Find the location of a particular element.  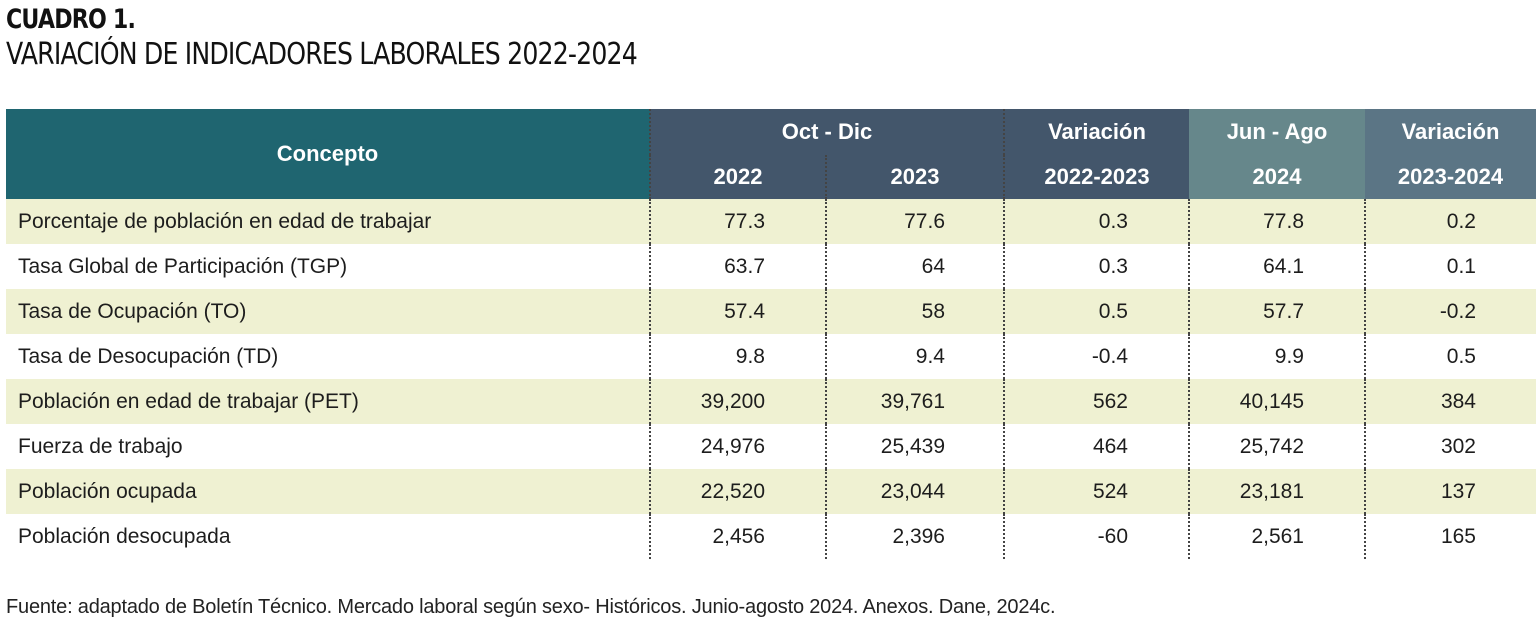

cell-concepto: Población en edad de trabajar (PET) is located at coordinates (328, 401).